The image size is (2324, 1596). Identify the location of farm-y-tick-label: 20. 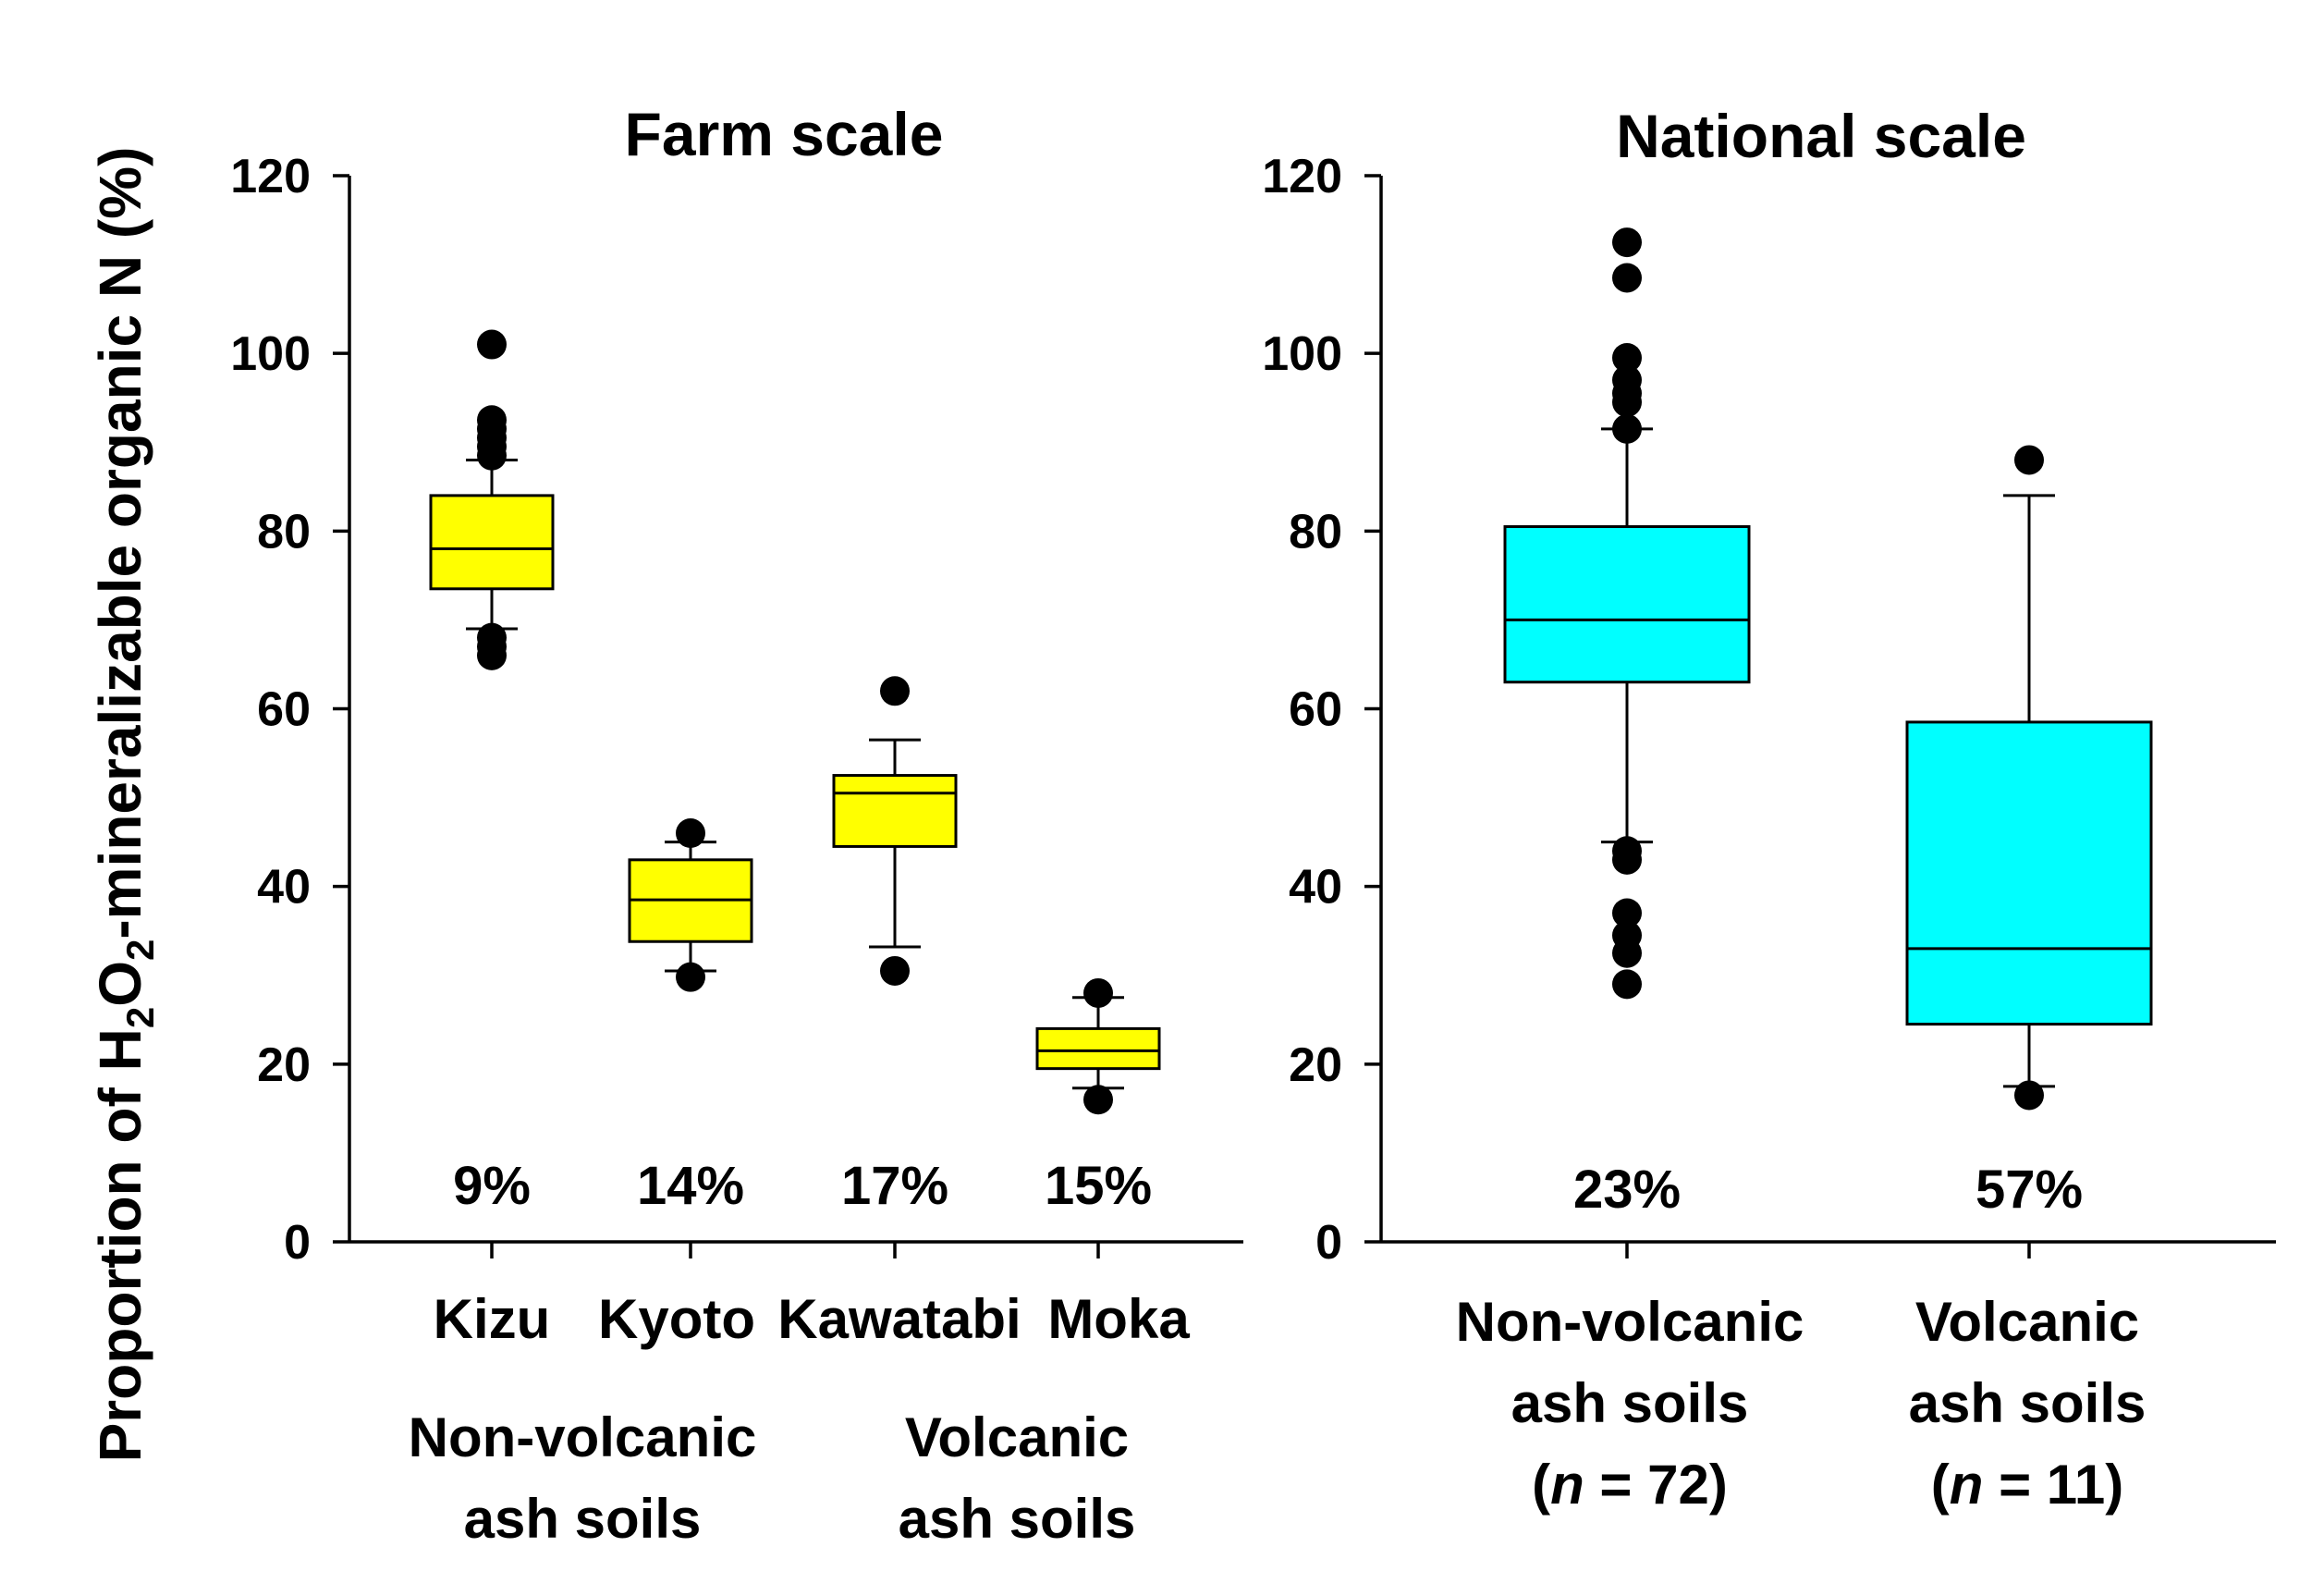
(284, 1065).